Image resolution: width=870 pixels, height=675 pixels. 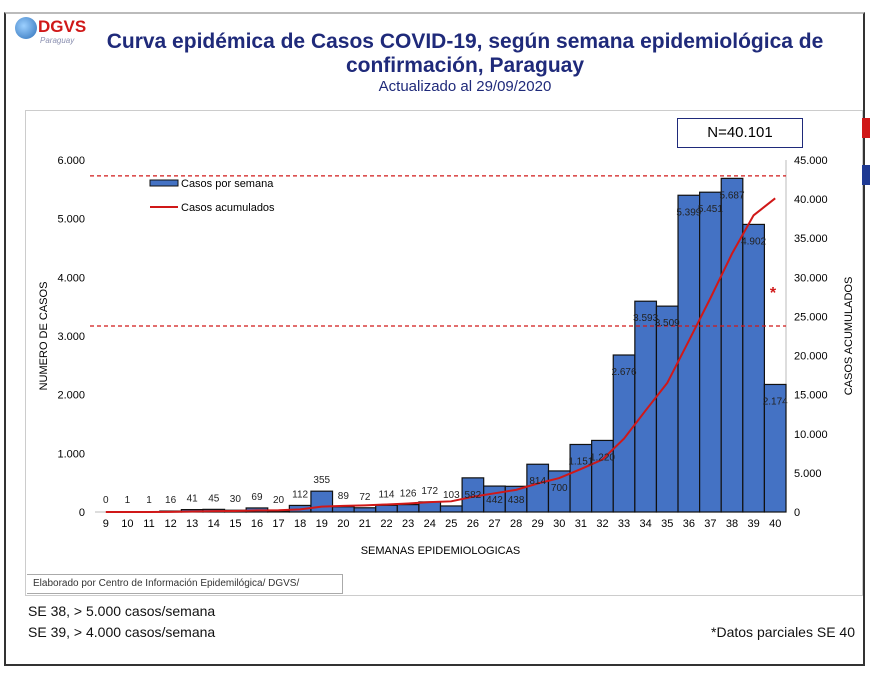 What do you see at coordinates (430, 524) in the screenshot?
I see `x-tick-label: 24` at bounding box center [430, 524].